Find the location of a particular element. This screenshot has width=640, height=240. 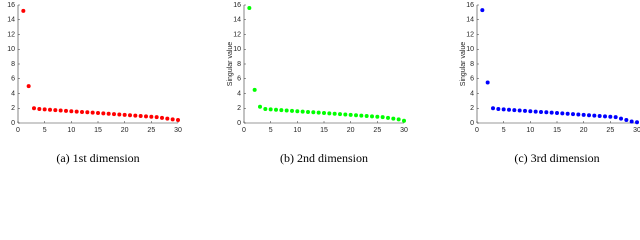

caption: (b) 2nd dimension is located at coordinates (324, 158).